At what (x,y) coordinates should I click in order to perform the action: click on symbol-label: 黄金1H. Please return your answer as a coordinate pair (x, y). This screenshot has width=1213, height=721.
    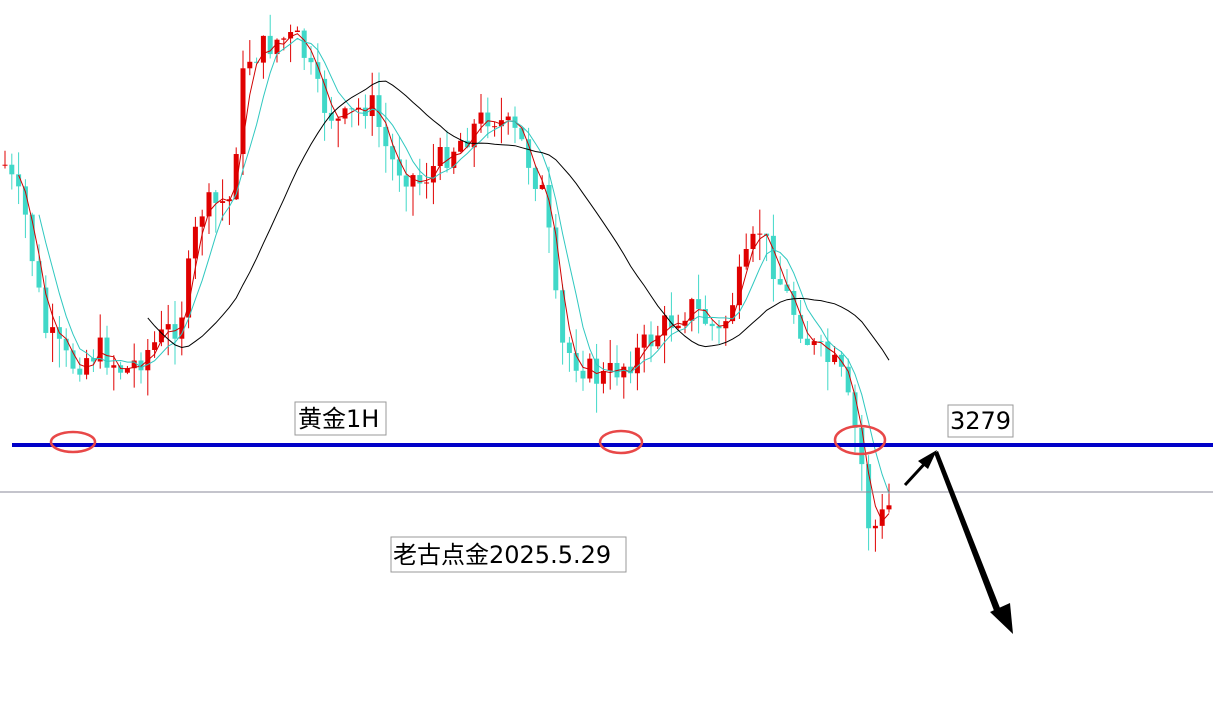
    Looking at the image, I should click on (338, 419).